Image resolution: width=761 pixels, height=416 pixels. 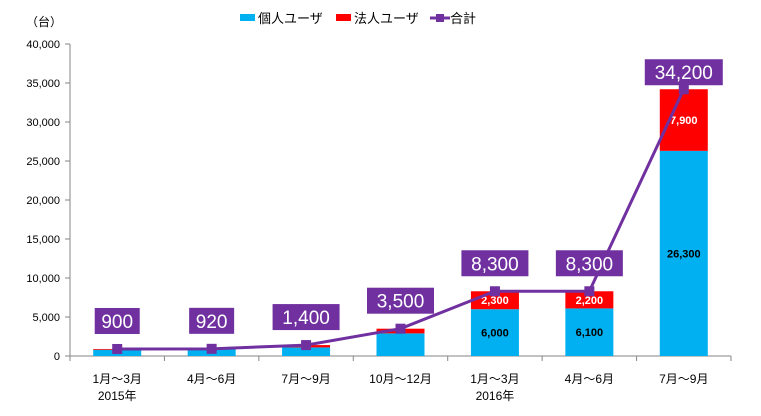 What do you see at coordinates (400, 379) in the screenshot?
I see `x-tick-label: 10月～12月` at bounding box center [400, 379].